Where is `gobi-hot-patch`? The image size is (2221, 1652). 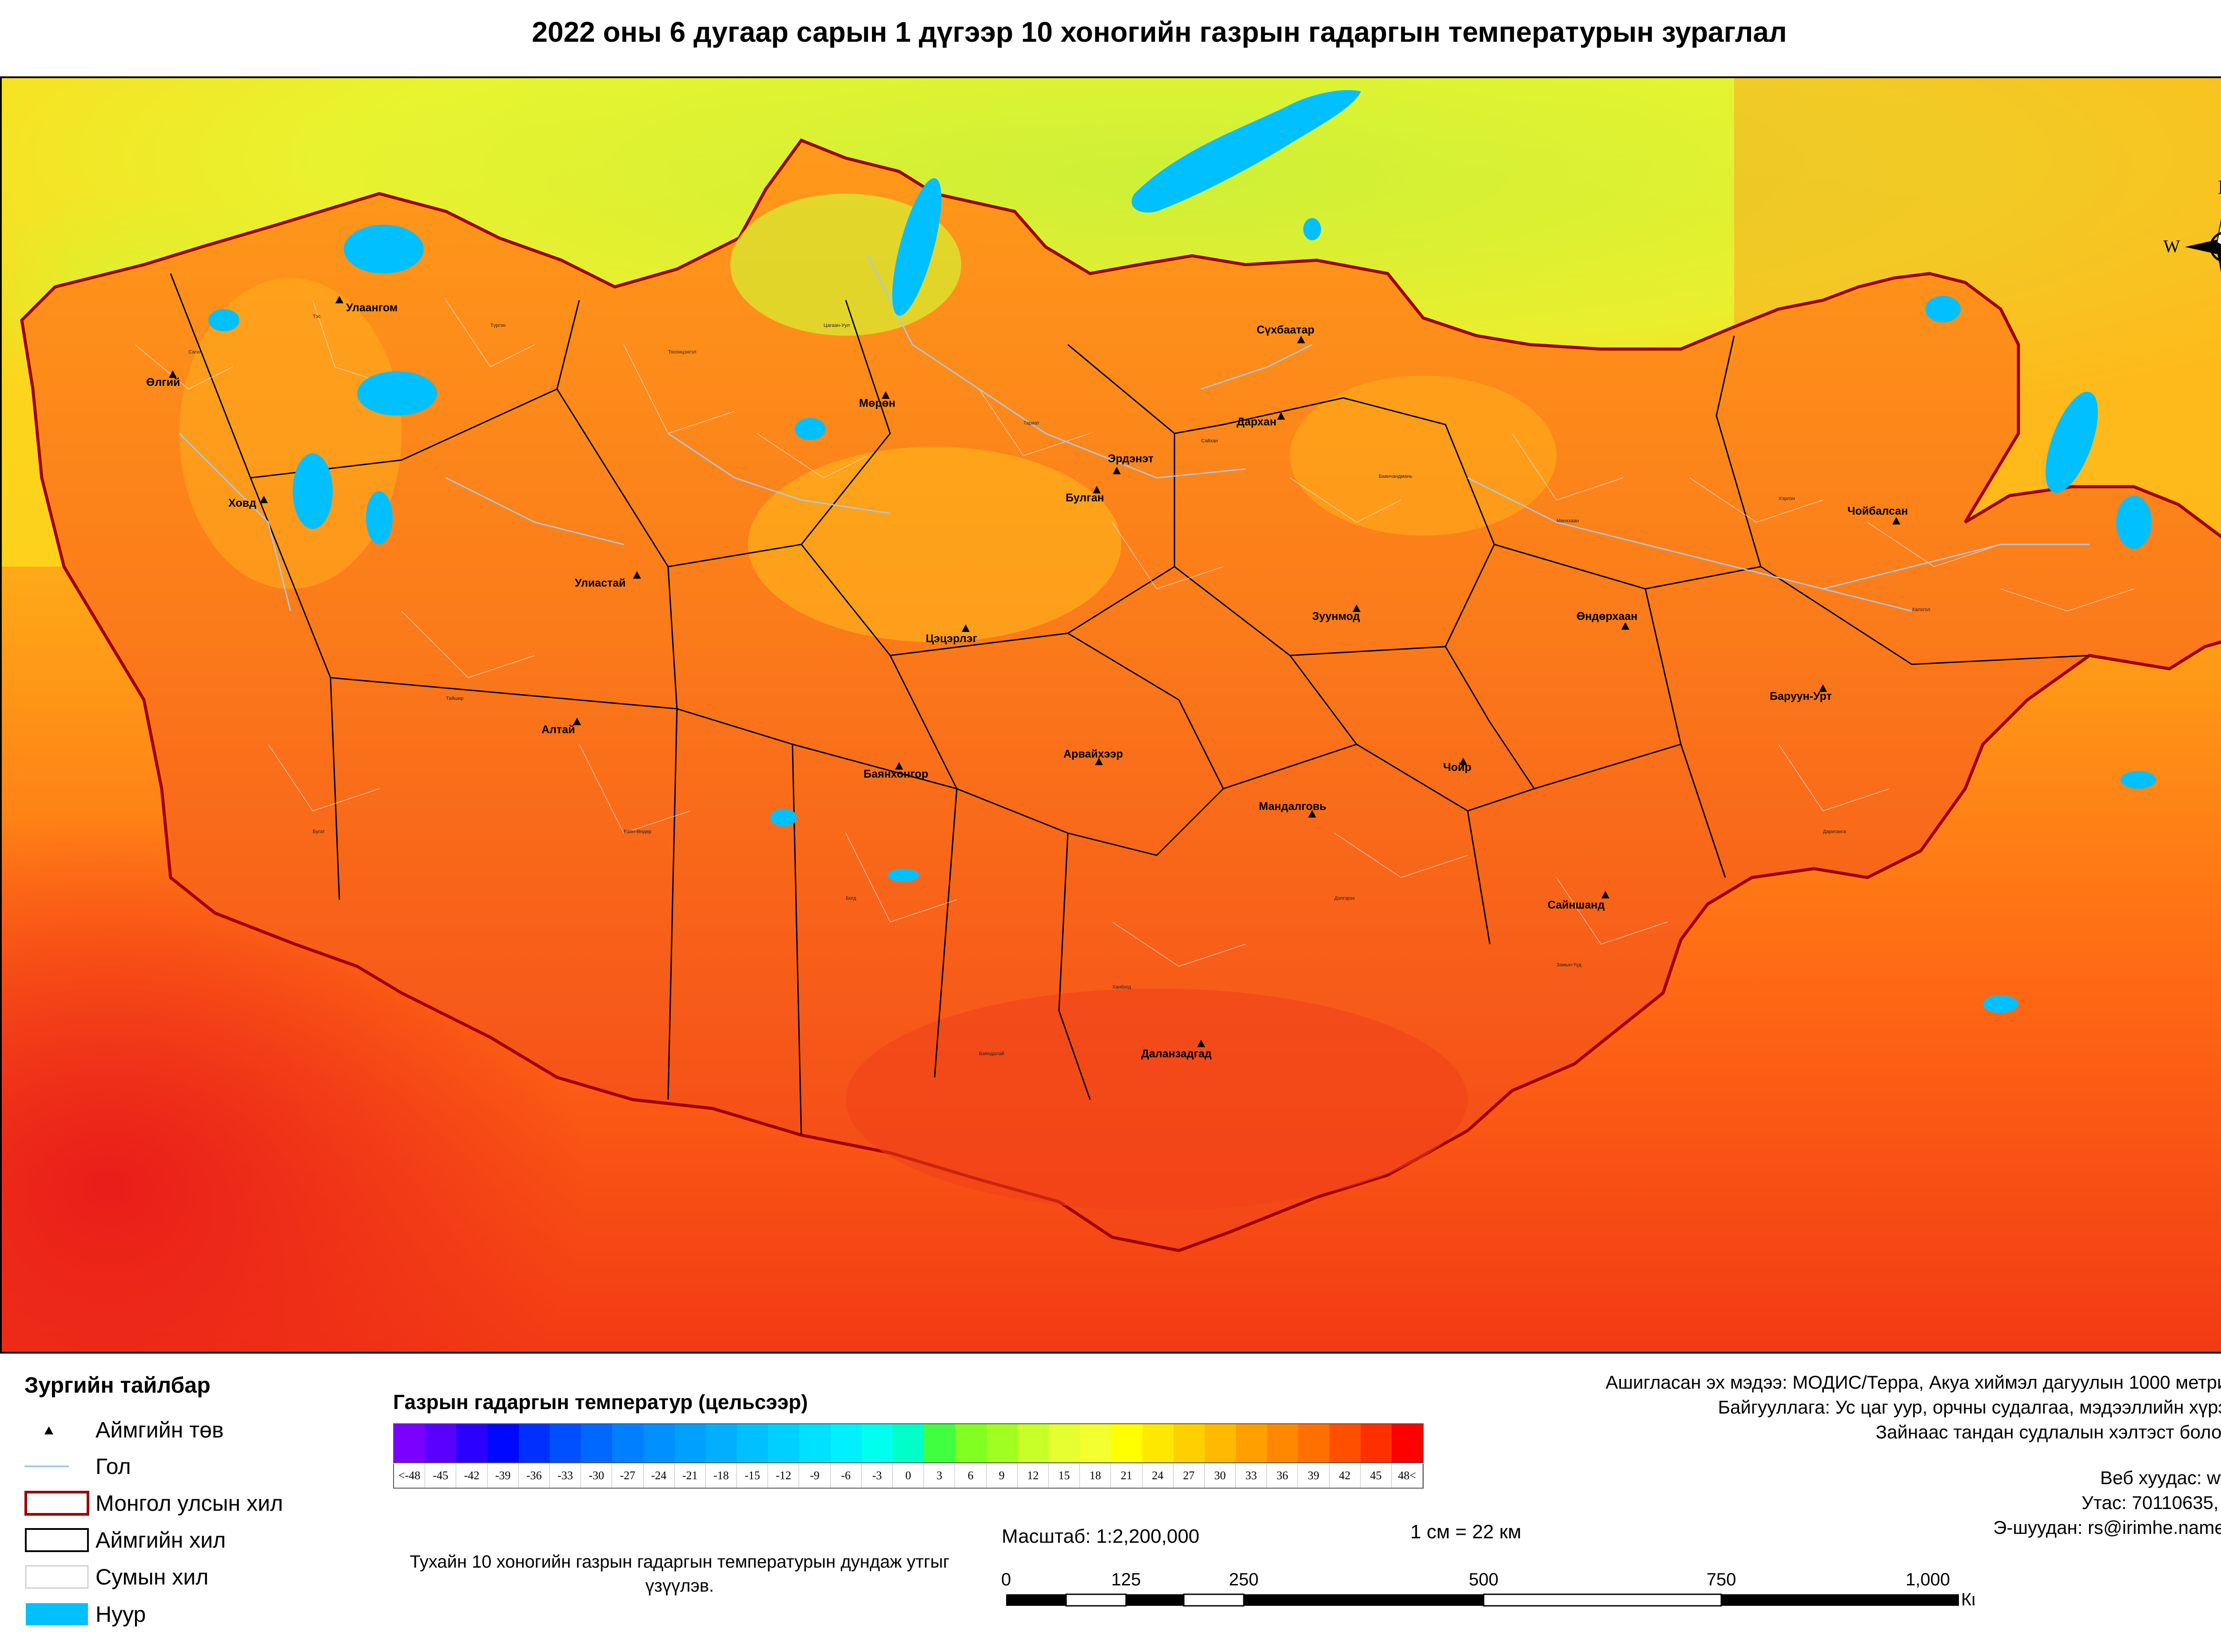
gobi-hot-patch is located at coordinates (1157, 1100).